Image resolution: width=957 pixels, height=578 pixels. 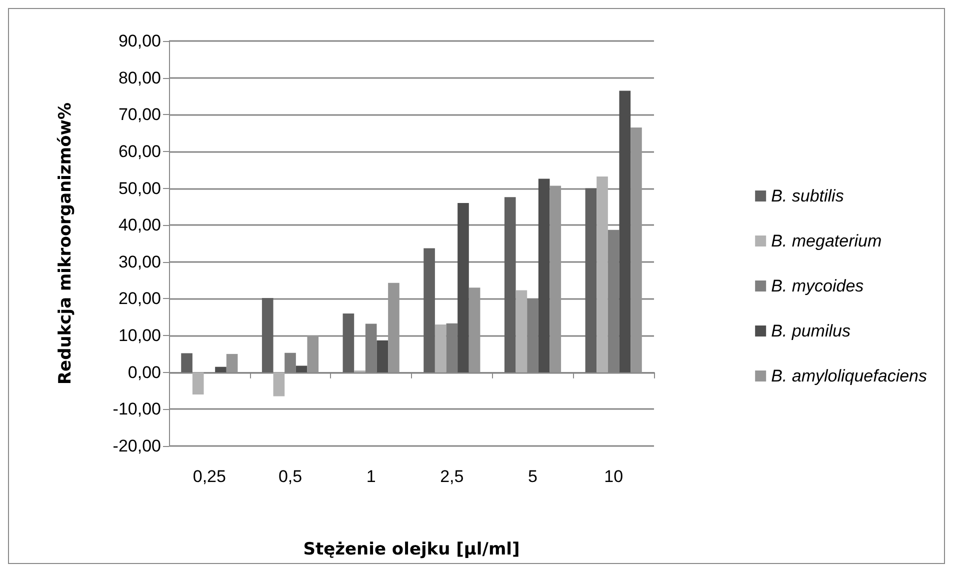 What do you see at coordinates (614, 476) in the screenshot?
I see `x-tick-label: 10` at bounding box center [614, 476].